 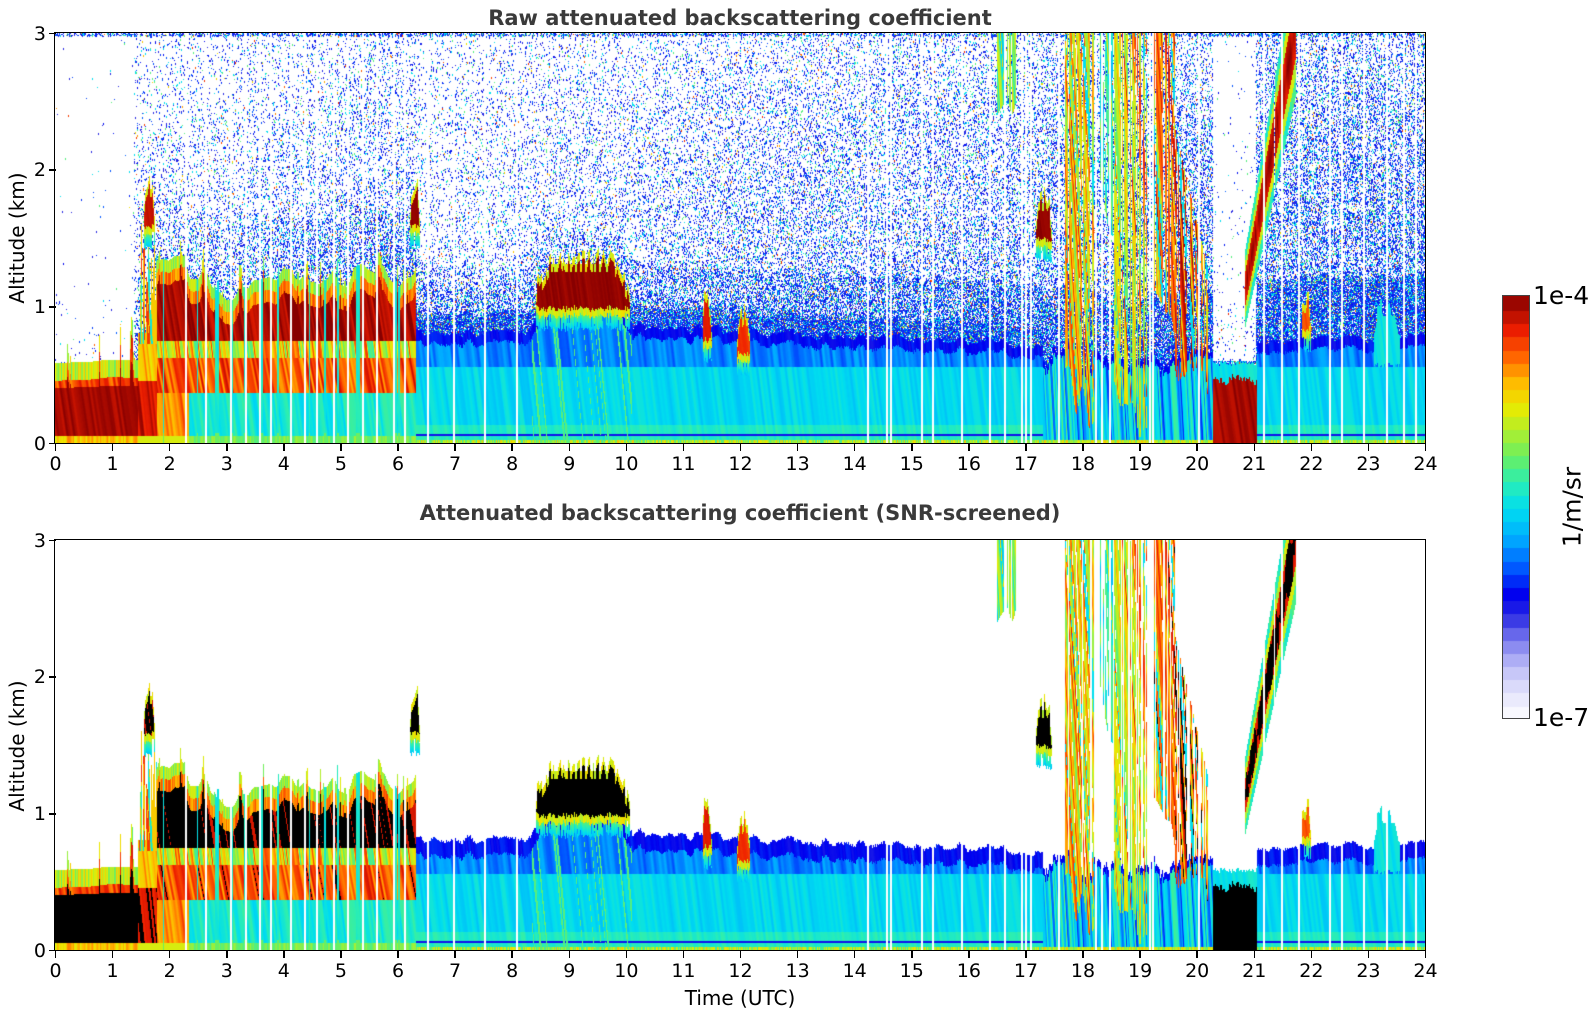 I want to click on x-axis-label: Time (UTC), so click(x=740, y=998).